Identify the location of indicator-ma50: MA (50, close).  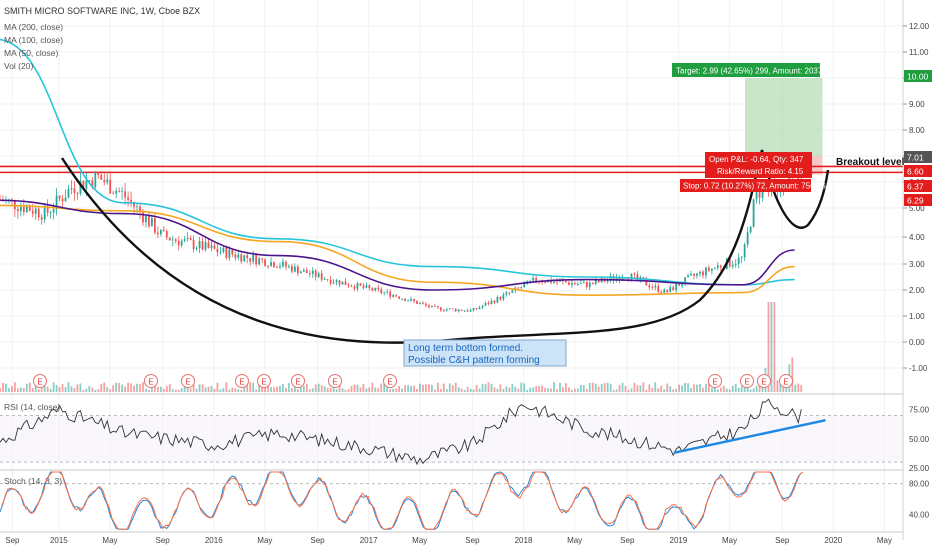
(31, 53).